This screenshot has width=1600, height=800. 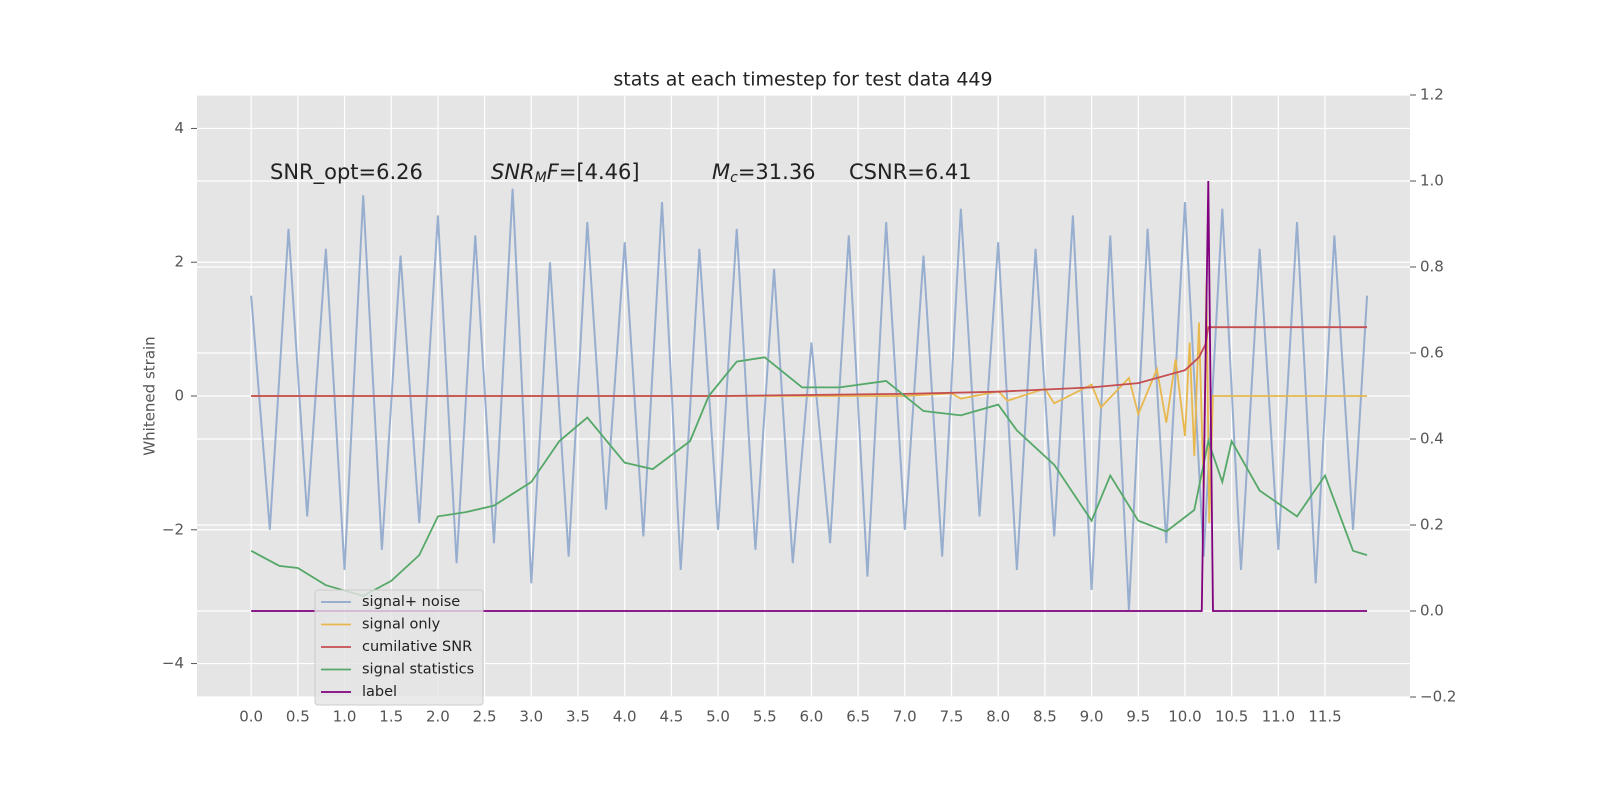 I want to click on y2-tick-label: −0.2, so click(x=1438, y=697).